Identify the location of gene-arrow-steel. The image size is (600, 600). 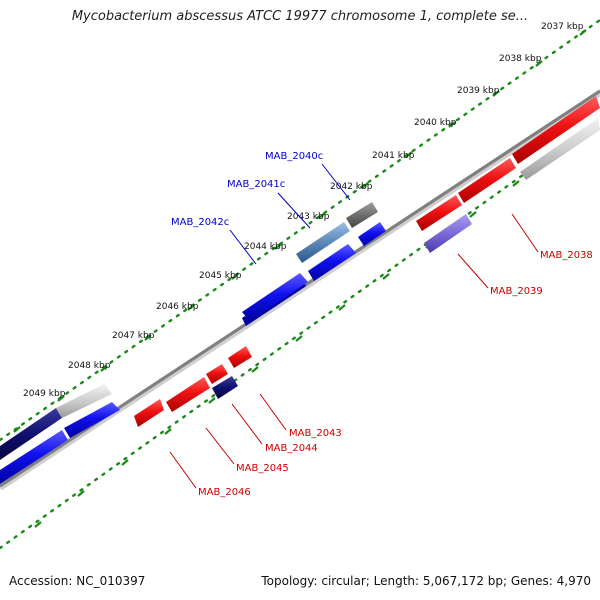
(323, 242).